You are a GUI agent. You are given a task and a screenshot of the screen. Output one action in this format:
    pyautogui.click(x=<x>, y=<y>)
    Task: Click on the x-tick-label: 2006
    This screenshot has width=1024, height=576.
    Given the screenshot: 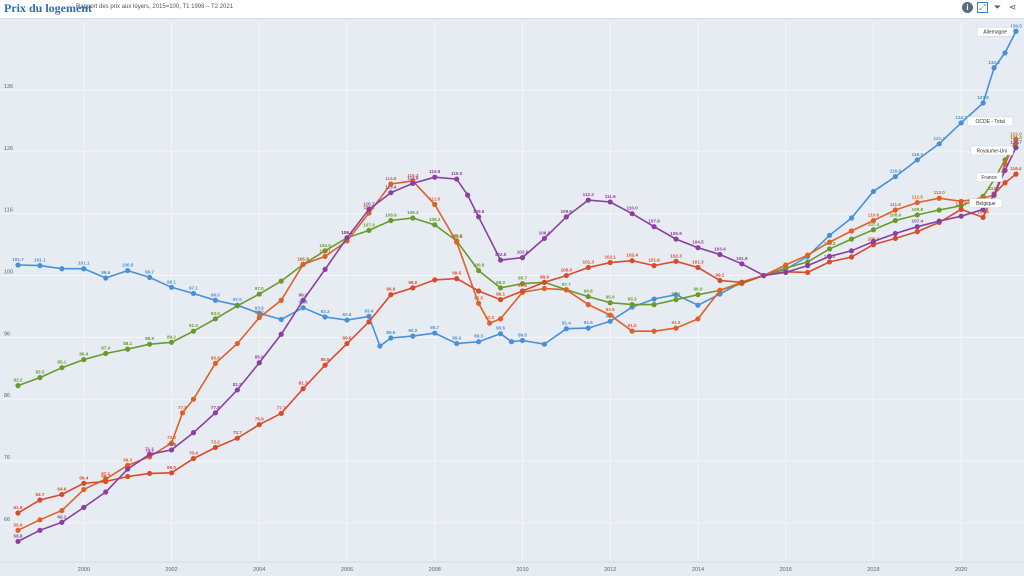 What is the action you would take?
    pyautogui.click(x=347, y=570)
    